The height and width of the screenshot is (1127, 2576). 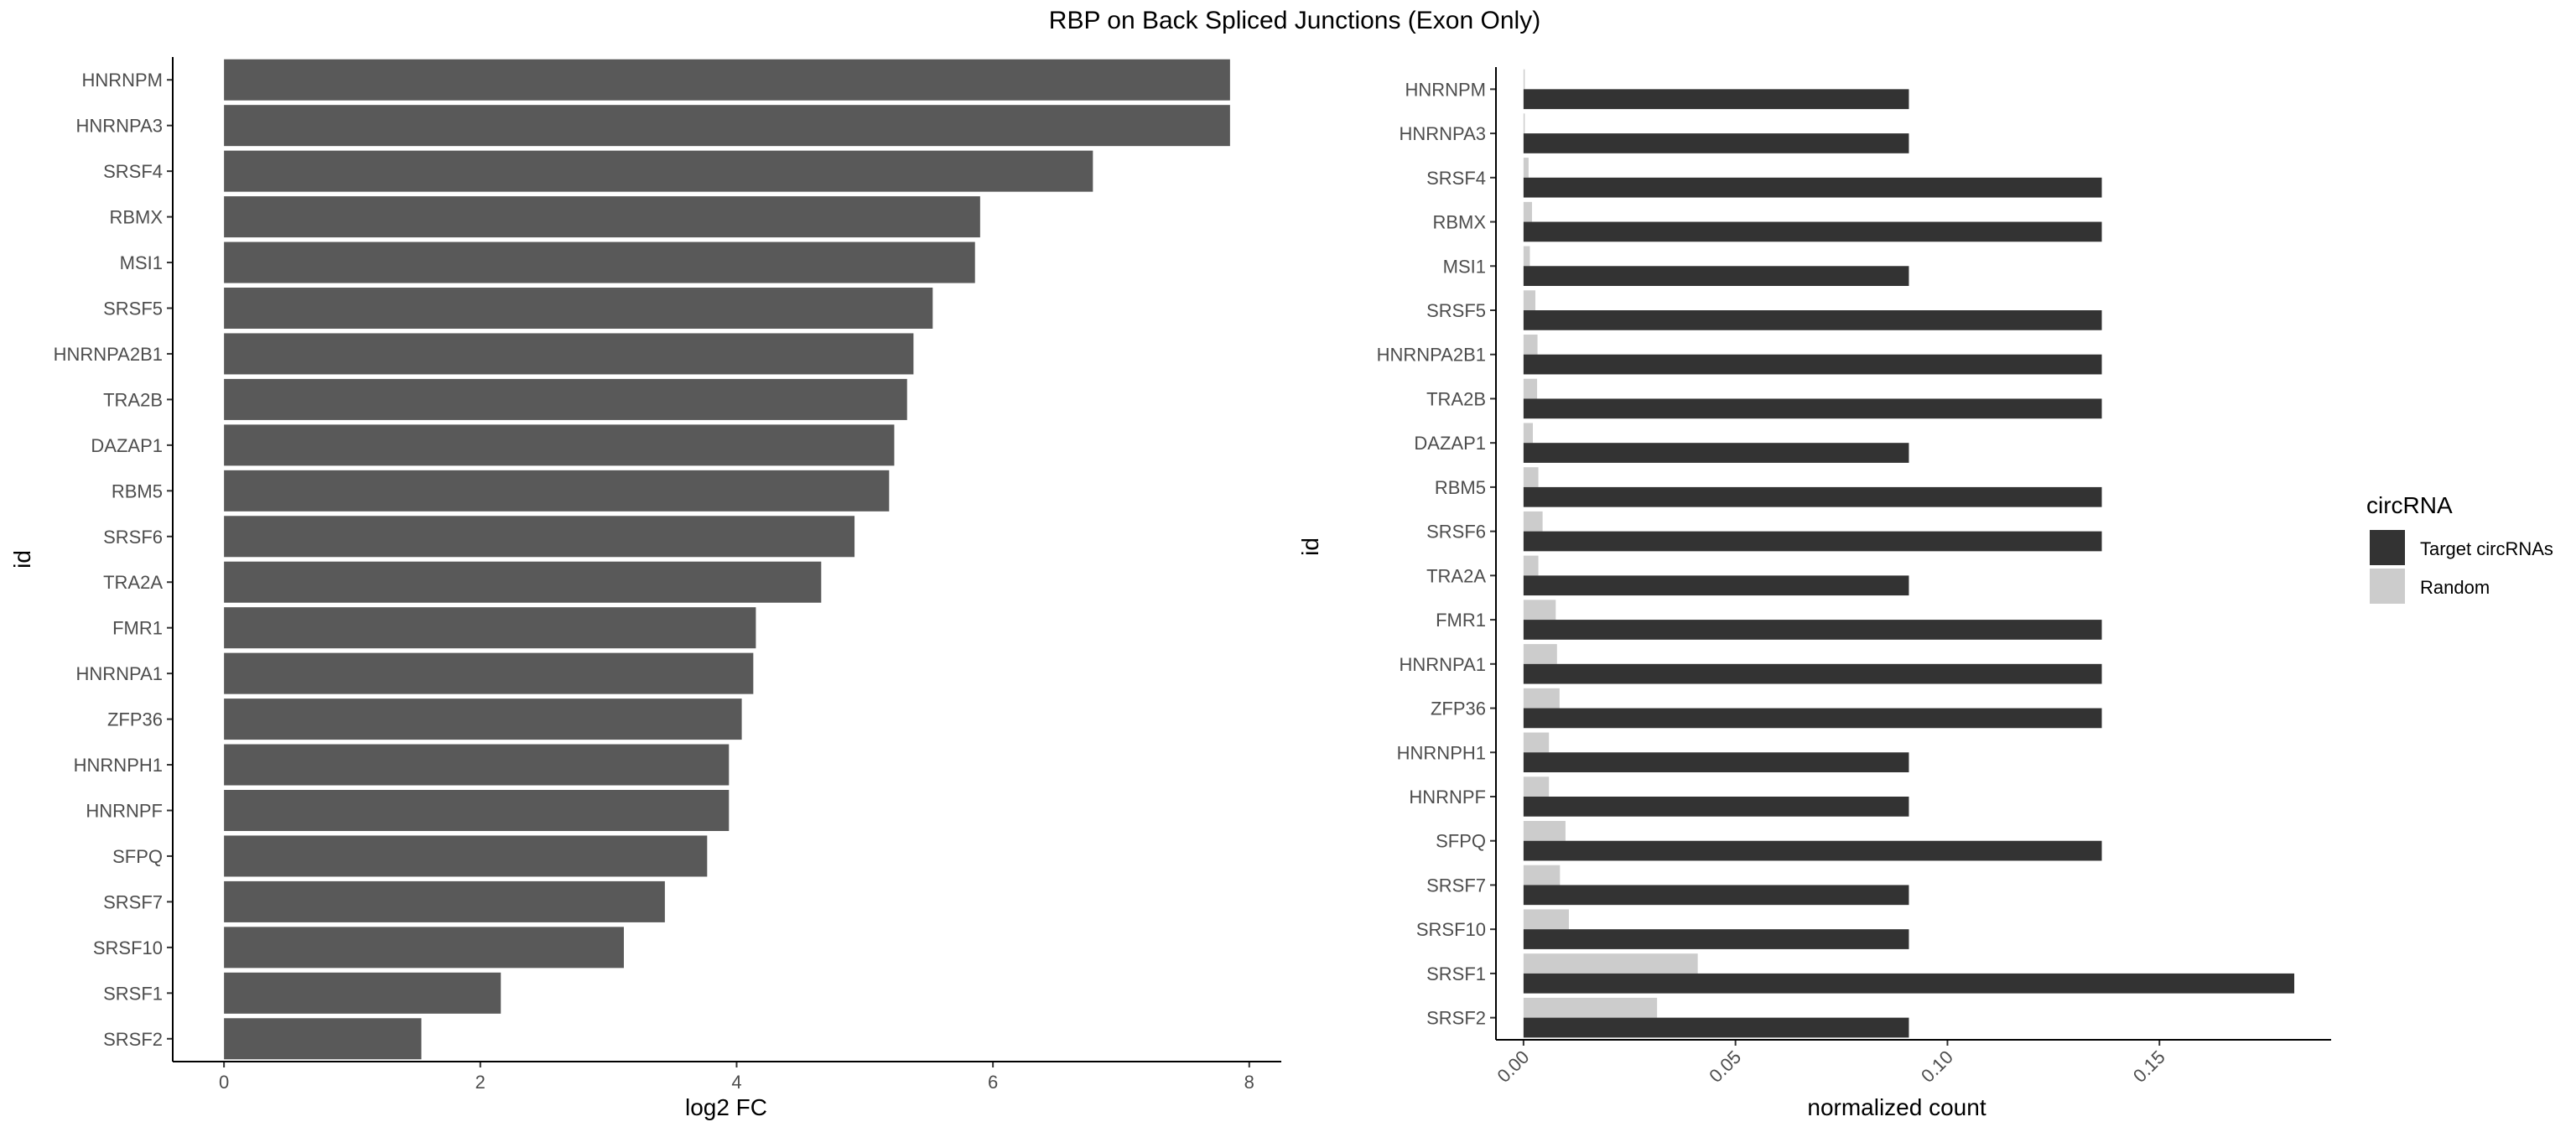 I want to click on right-bar-target-rbm5, so click(x=1812, y=496).